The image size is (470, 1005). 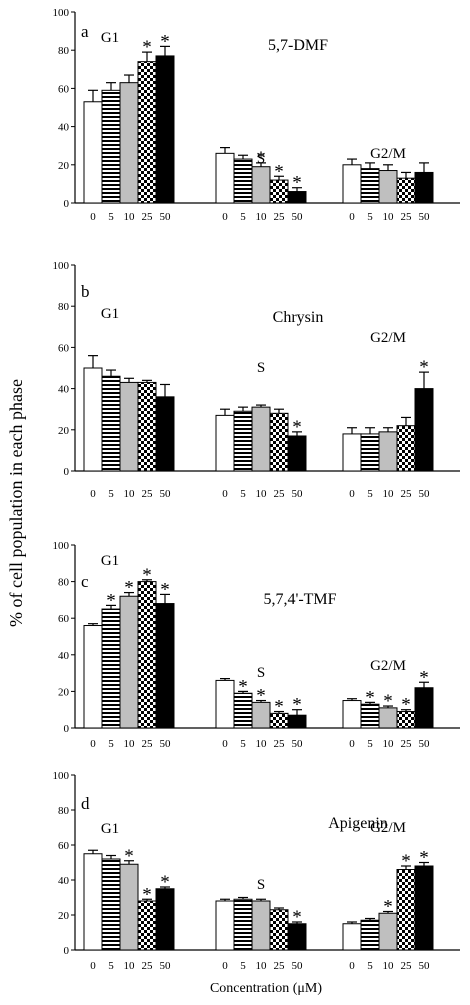 I want to click on panel-title: 5,7,4'-TMF, so click(x=299, y=599).